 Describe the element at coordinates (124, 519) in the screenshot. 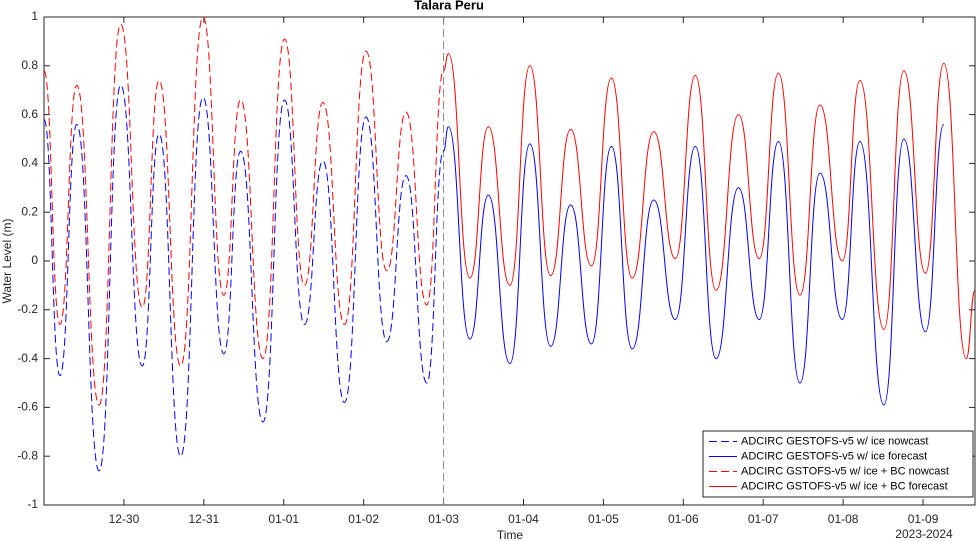

I see `x-tick-label: 12-30` at that location.